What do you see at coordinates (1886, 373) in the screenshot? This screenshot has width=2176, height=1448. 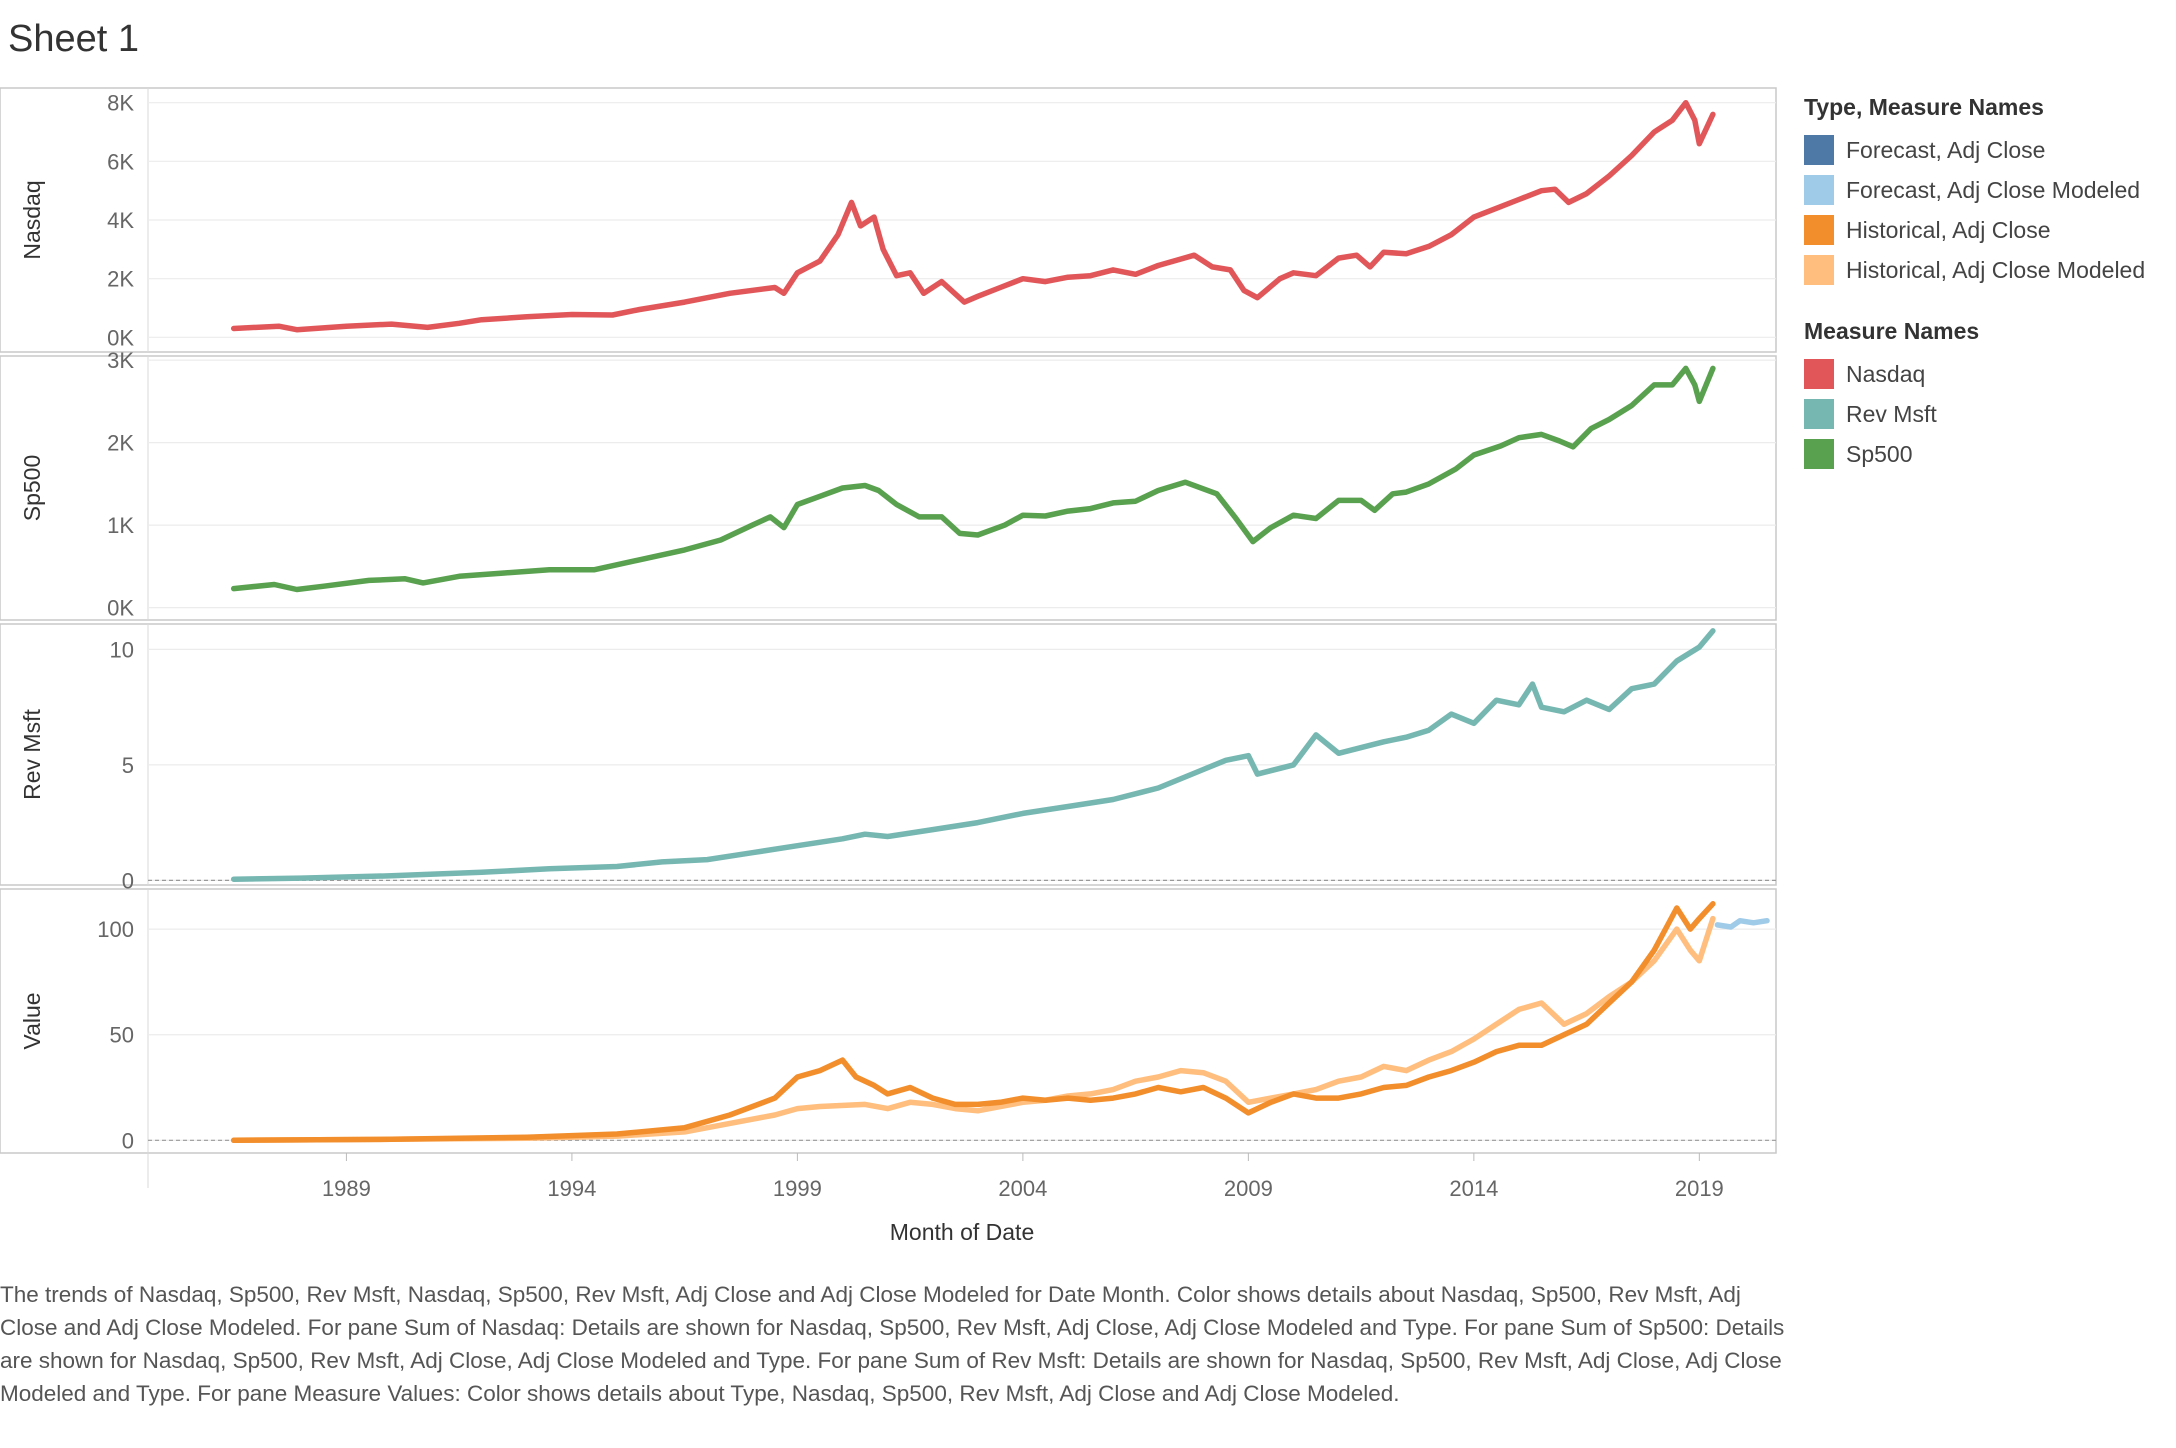 I see `legend-label: Nasdaq` at bounding box center [1886, 373].